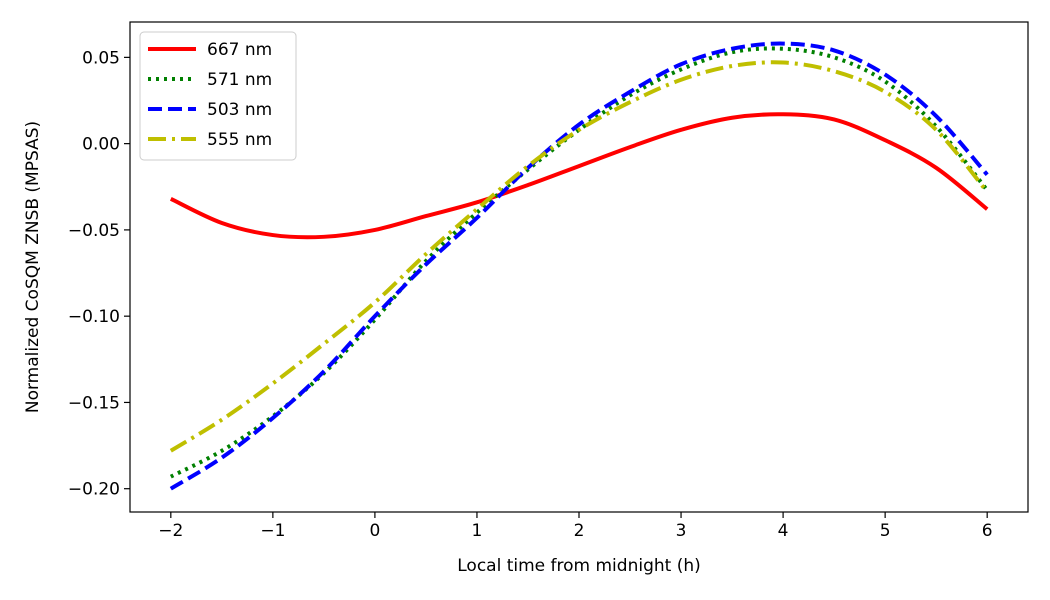  I want to click on legend-label-555-nm: 555 nm, so click(239, 140).